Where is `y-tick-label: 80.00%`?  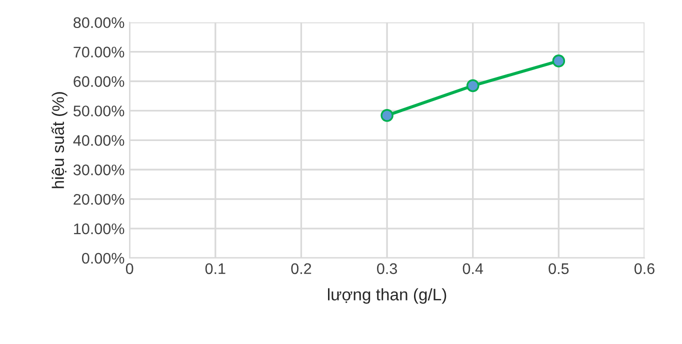
y-tick-label: 80.00% is located at coordinates (99, 22).